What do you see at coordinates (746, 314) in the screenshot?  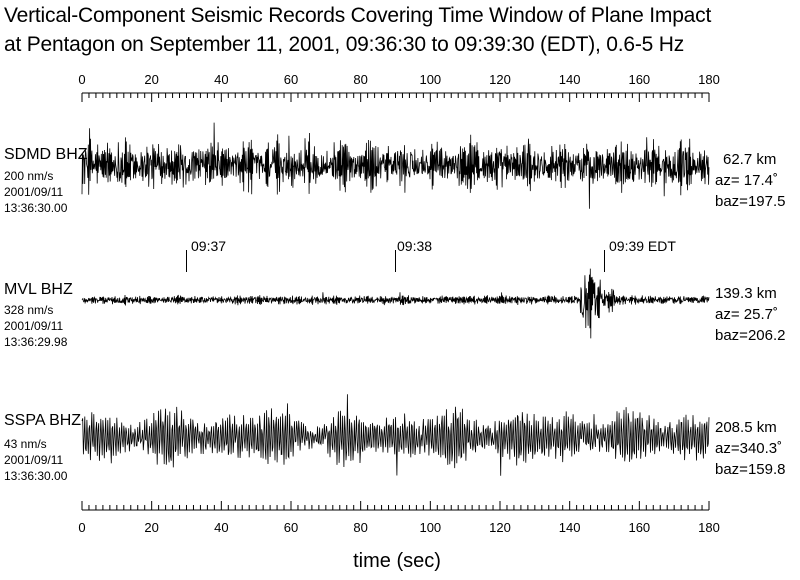 I see `station-azimuth: az= 25.7˚` at bounding box center [746, 314].